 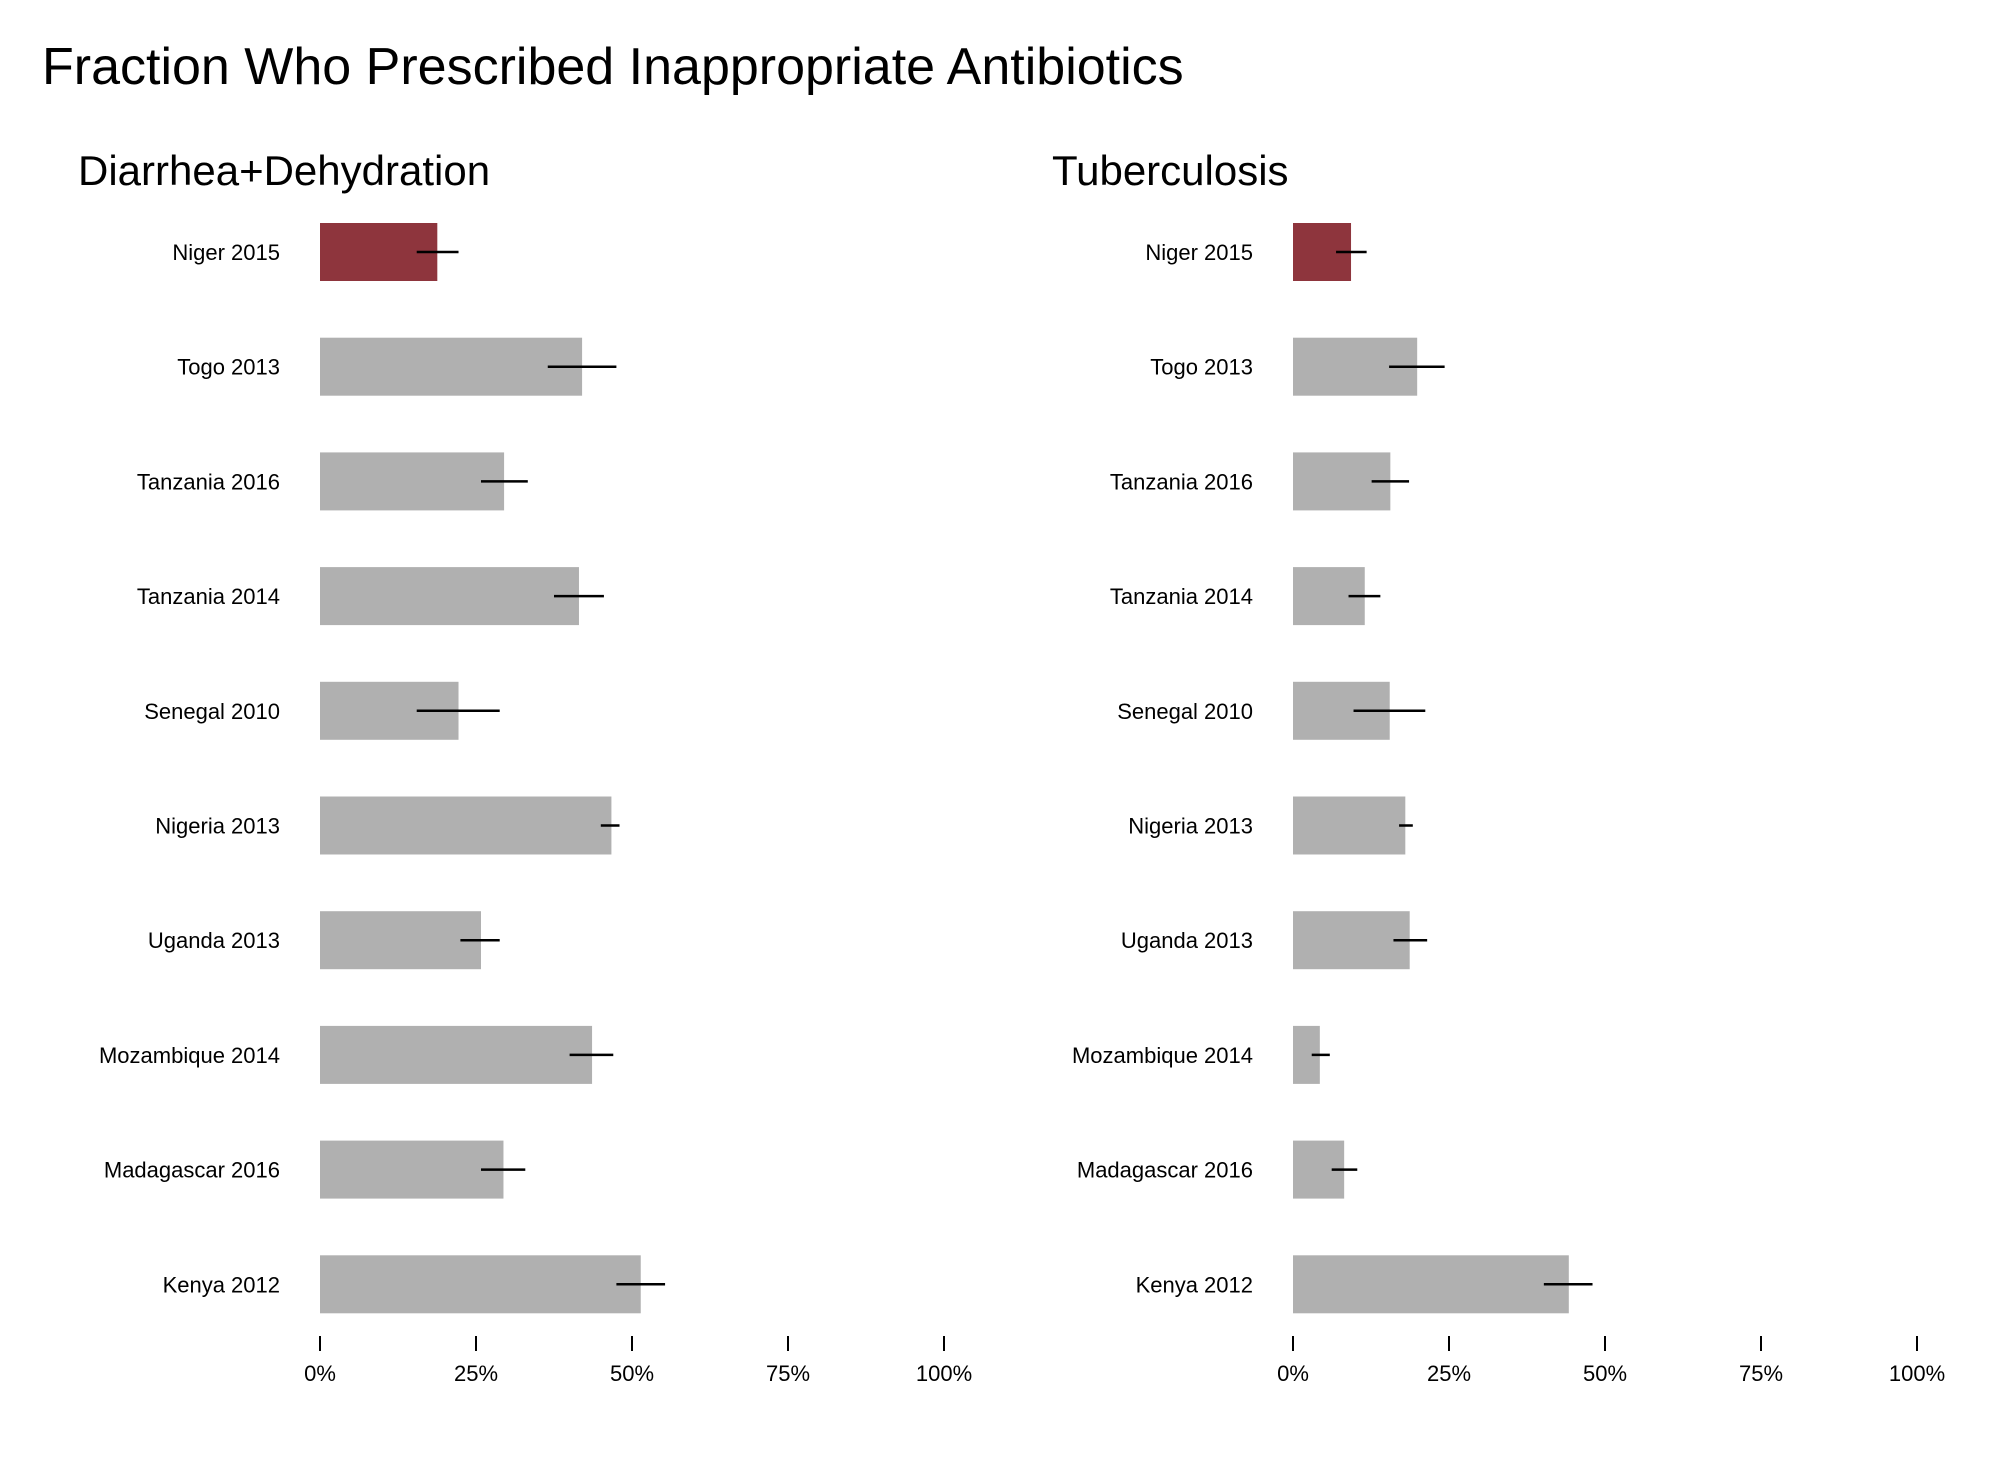 What do you see at coordinates (284, 170) in the screenshot?
I see `panel-title: Diarrhea+Dehydration` at bounding box center [284, 170].